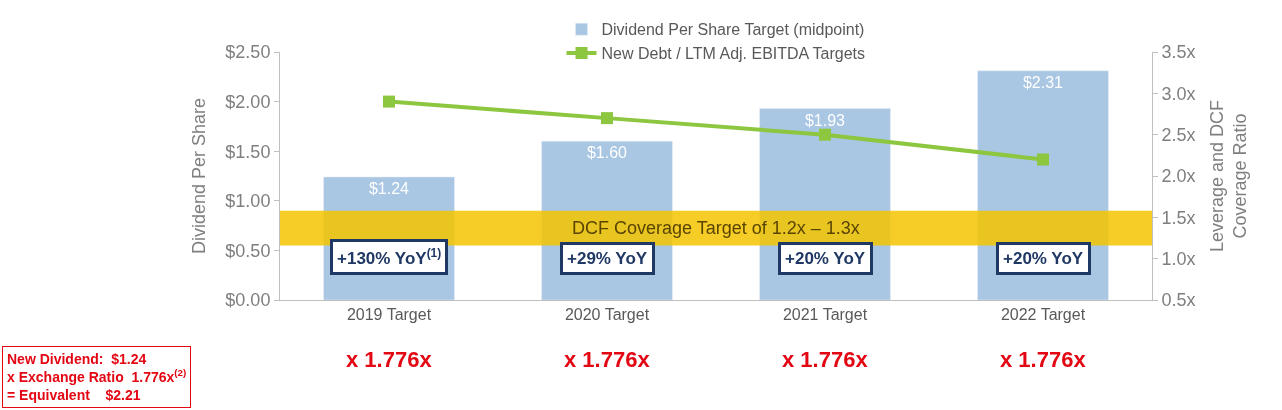 The height and width of the screenshot is (410, 1282). What do you see at coordinates (248, 52) in the screenshot?
I see `y-tick-label: $2.50` at bounding box center [248, 52].